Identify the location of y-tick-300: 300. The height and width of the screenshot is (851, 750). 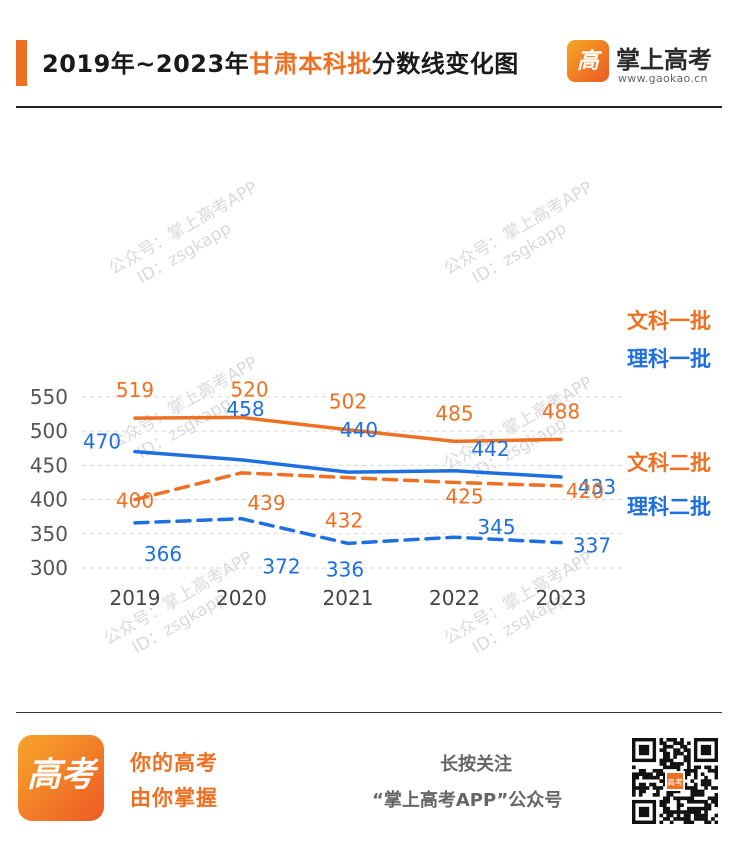
(49, 568).